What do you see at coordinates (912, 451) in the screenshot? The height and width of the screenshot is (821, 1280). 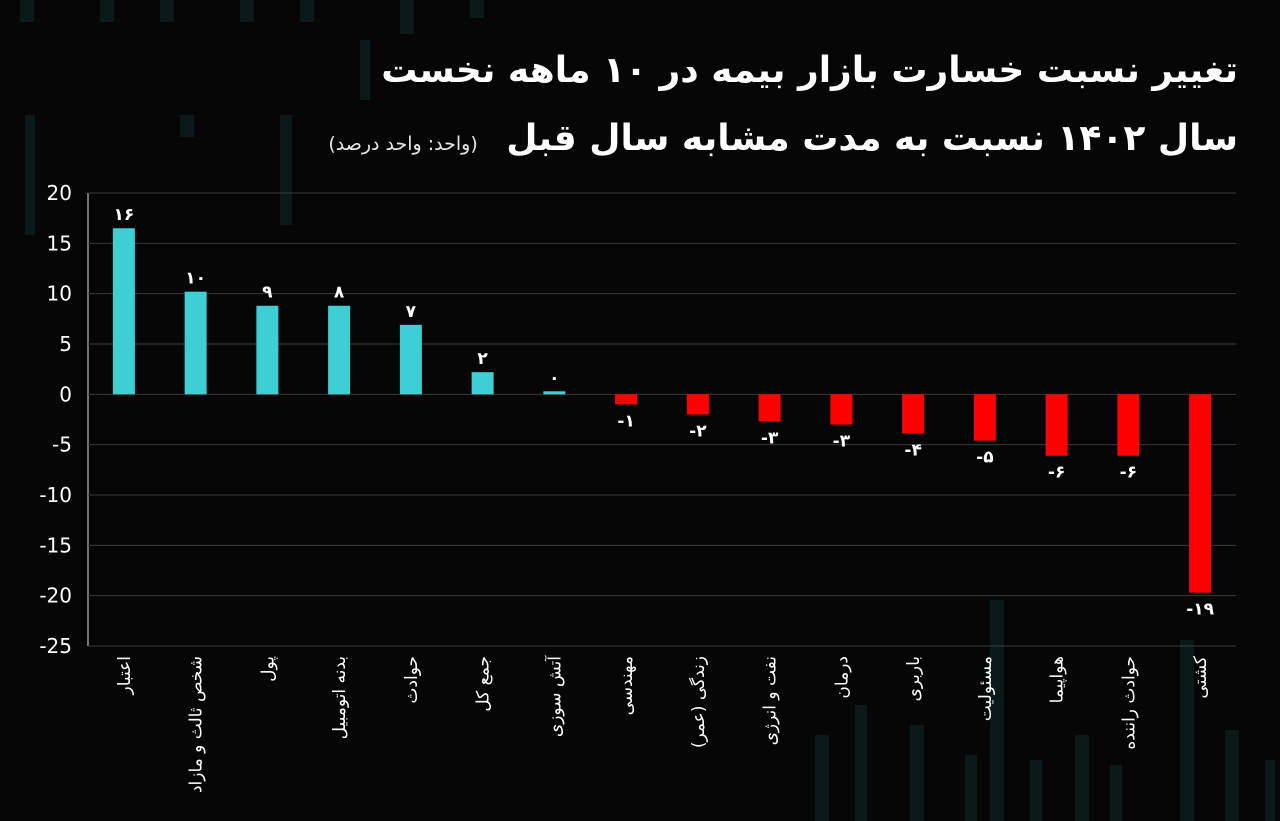 I see `bar-value-label: -۴` at bounding box center [912, 451].